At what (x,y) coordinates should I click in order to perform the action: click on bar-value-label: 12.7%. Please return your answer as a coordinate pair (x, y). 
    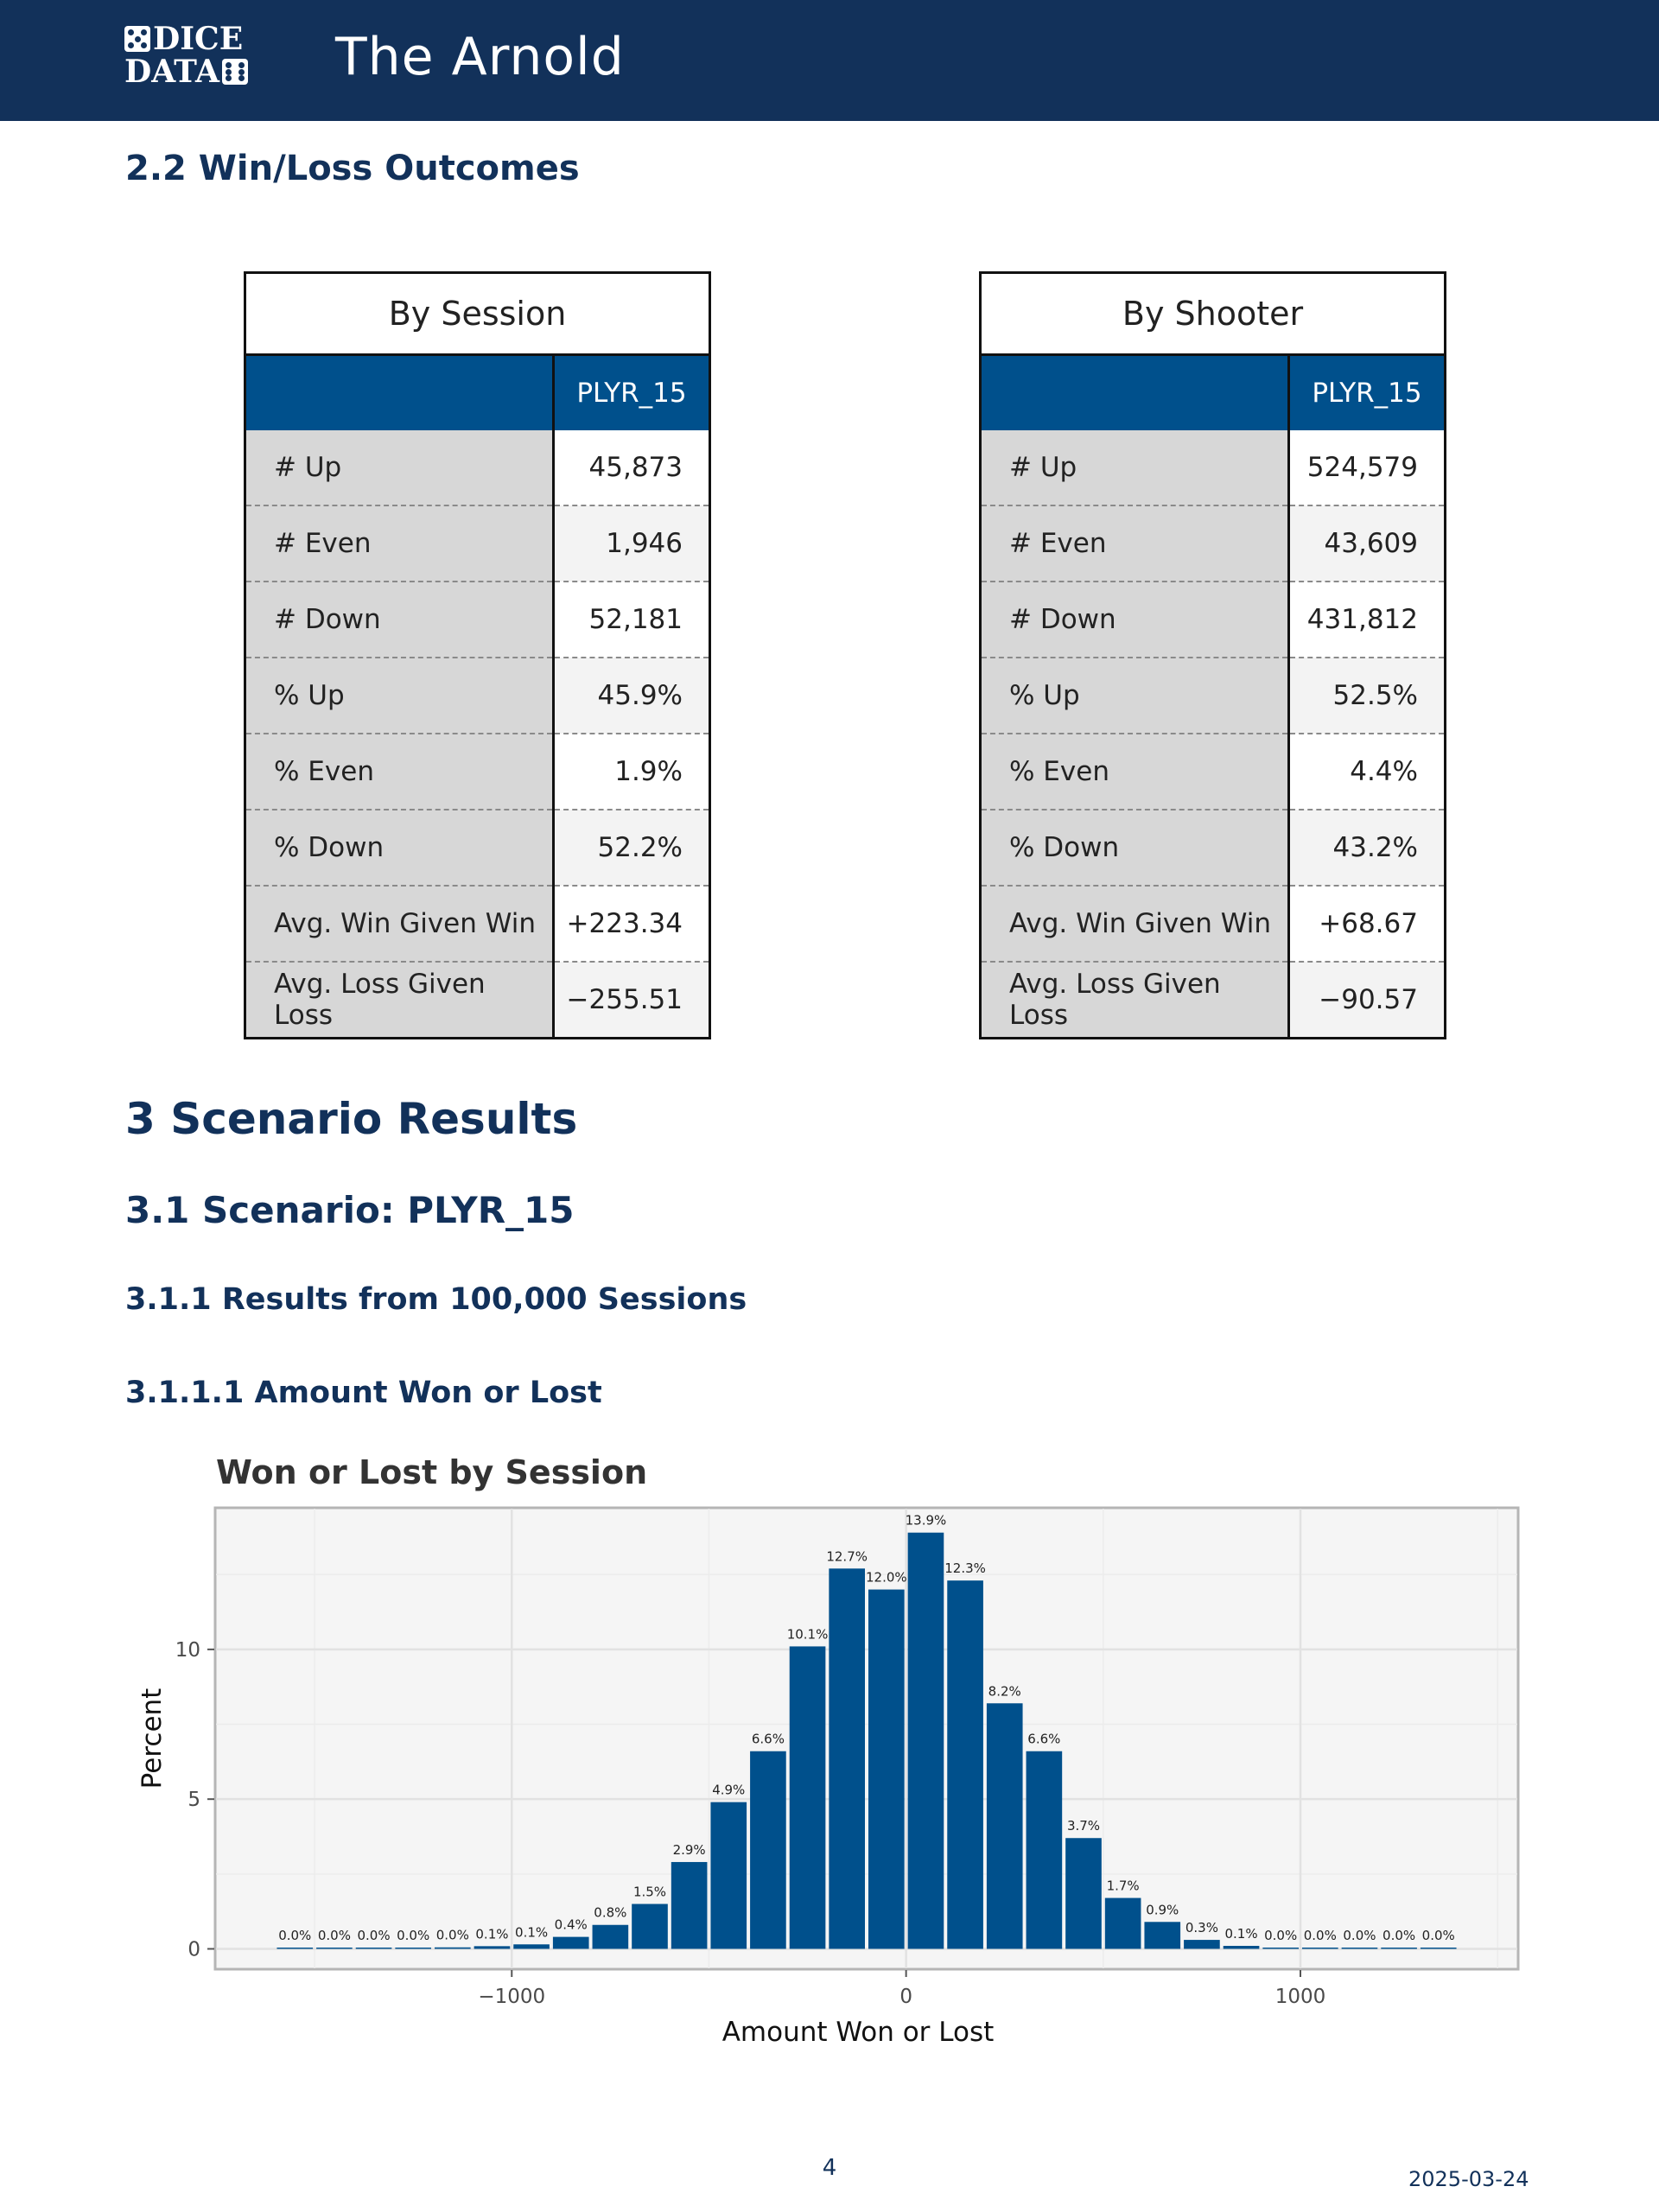
    Looking at the image, I should click on (847, 1556).